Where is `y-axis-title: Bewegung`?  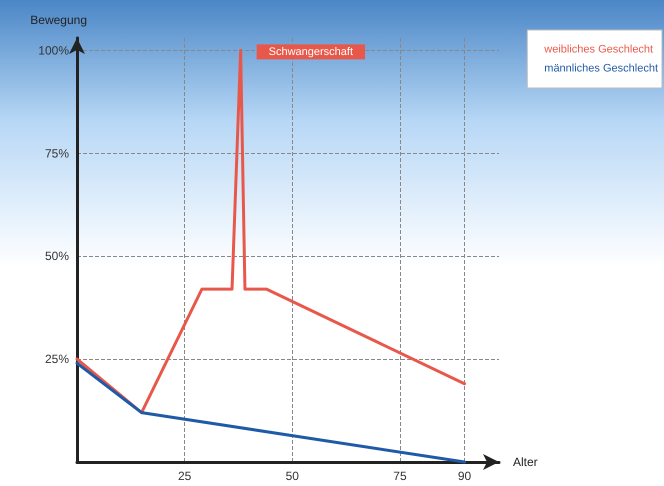
y-axis-title: Bewegung is located at coordinates (58, 20).